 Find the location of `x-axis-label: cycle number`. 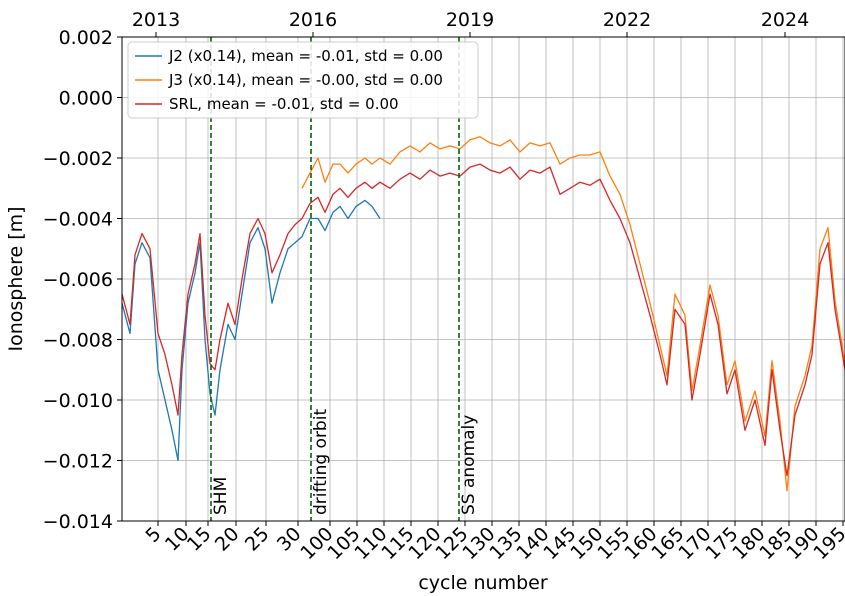

x-axis-label: cycle number is located at coordinates (482, 583).